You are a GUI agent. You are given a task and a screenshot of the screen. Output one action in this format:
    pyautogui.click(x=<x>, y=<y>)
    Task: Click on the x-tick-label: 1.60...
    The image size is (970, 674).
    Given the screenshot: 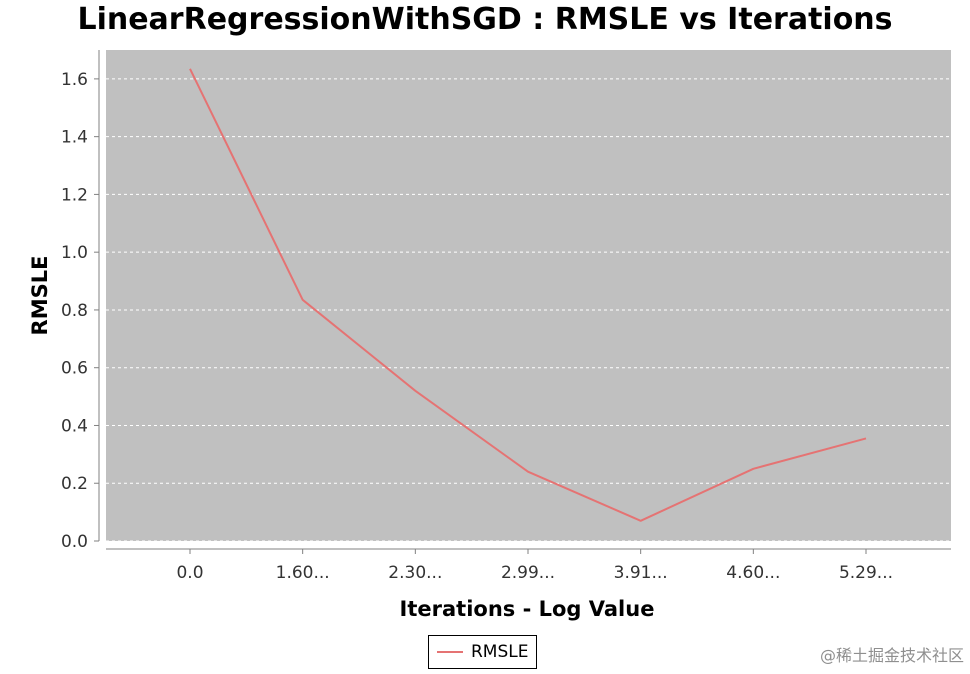 What is the action you would take?
    pyautogui.click(x=303, y=573)
    